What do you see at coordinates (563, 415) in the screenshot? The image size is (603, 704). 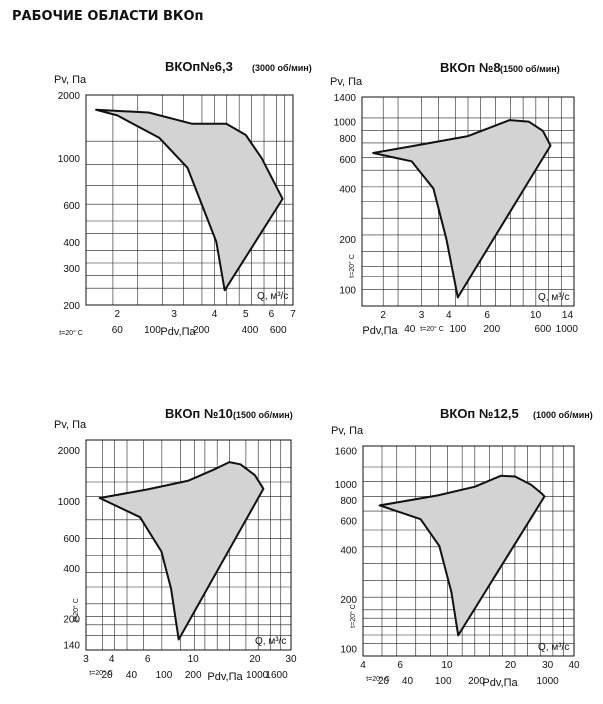 I see `chart-subtitle: (1000 об/мин)` at bounding box center [563, 415].